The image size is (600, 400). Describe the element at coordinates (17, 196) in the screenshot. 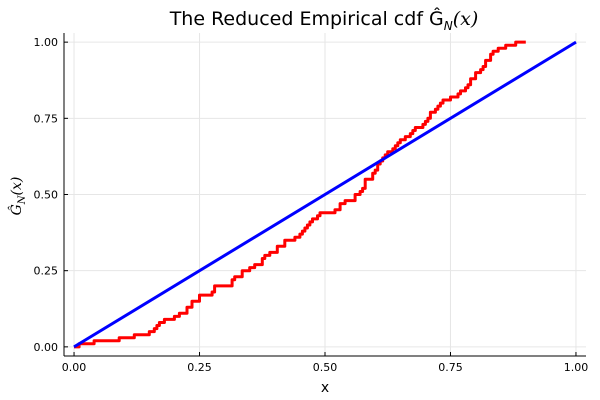

I see `y-axis-label: ĜN(x)` at that location.